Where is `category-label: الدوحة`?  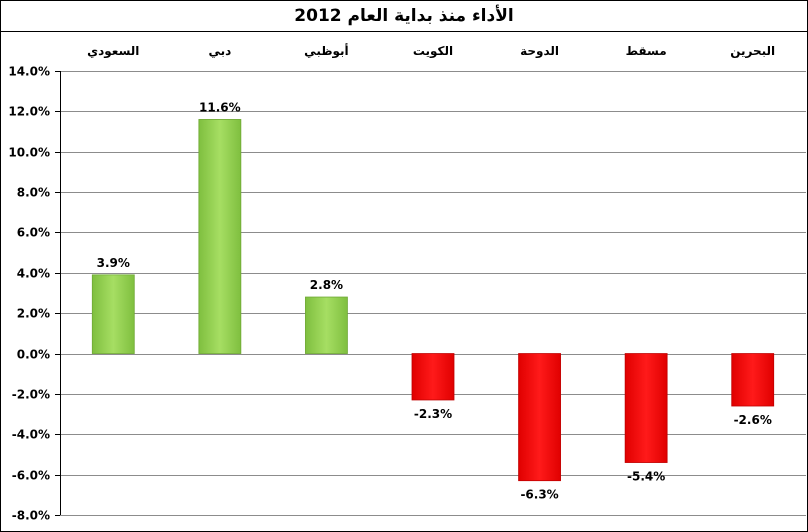 category-label: الدوحة is located at coordinates (539, 51).